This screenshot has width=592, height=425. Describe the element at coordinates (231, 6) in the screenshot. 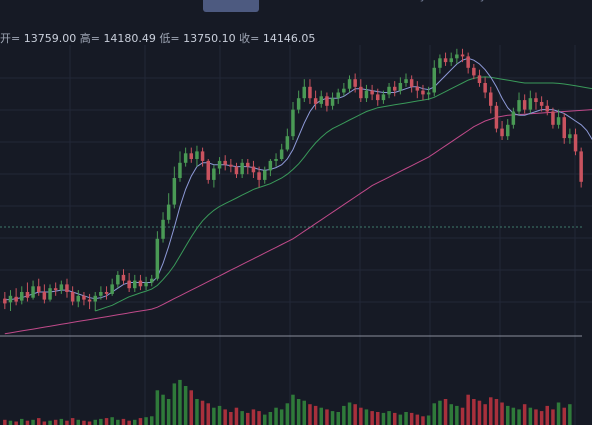

I see `tab-30min: 30min` at that location.